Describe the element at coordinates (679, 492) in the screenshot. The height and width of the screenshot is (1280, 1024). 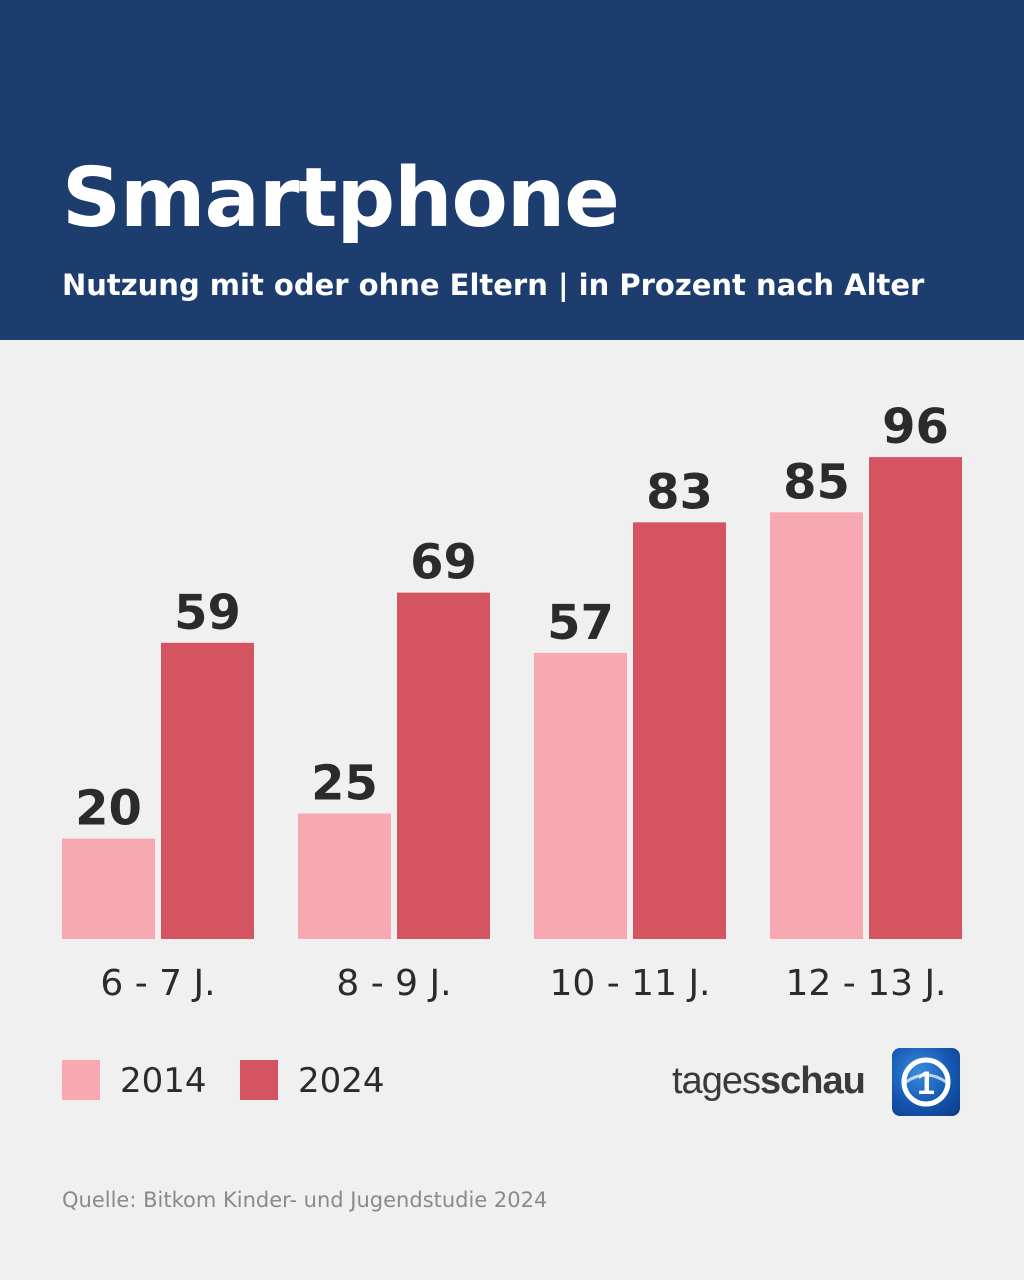
I see `value-label-2024-2: 83` at that location.